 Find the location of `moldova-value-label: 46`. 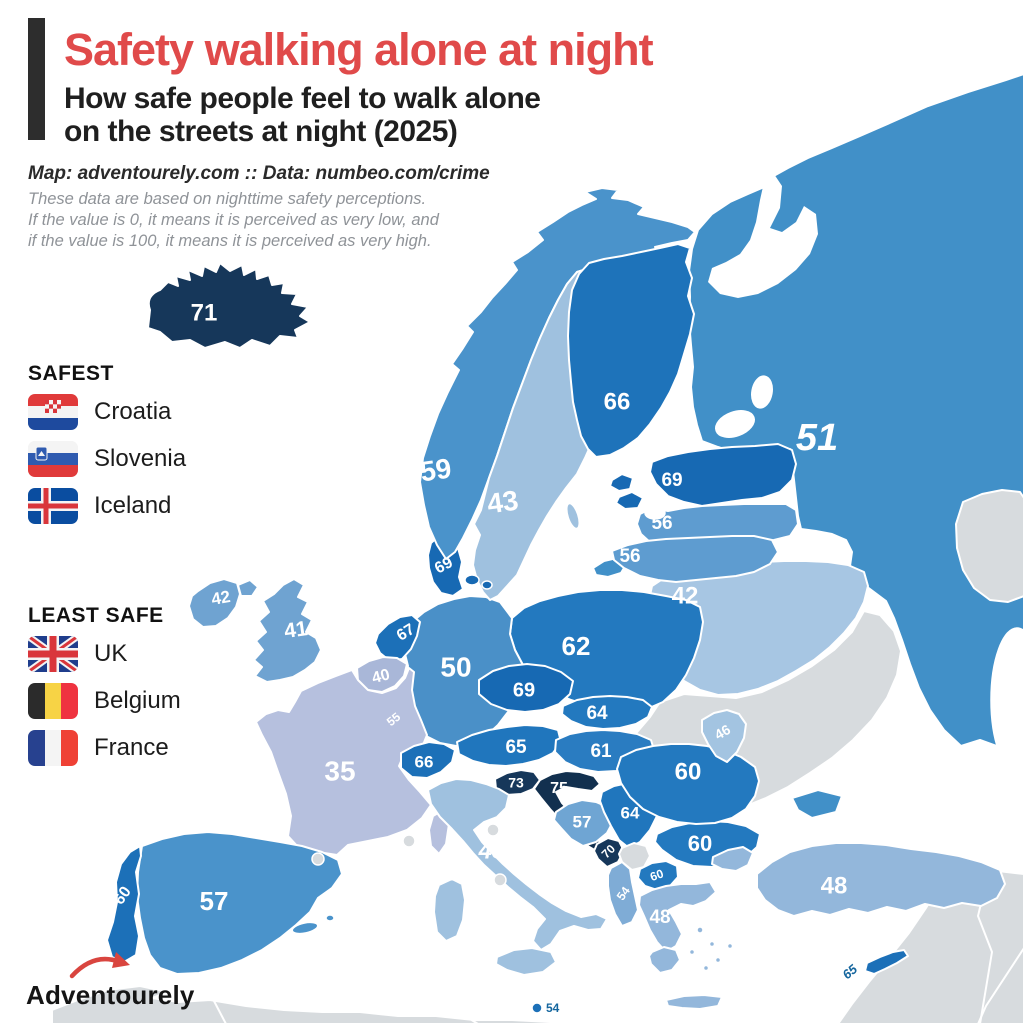

moldova-value-label: 46 is located at coordinates (723, 732).